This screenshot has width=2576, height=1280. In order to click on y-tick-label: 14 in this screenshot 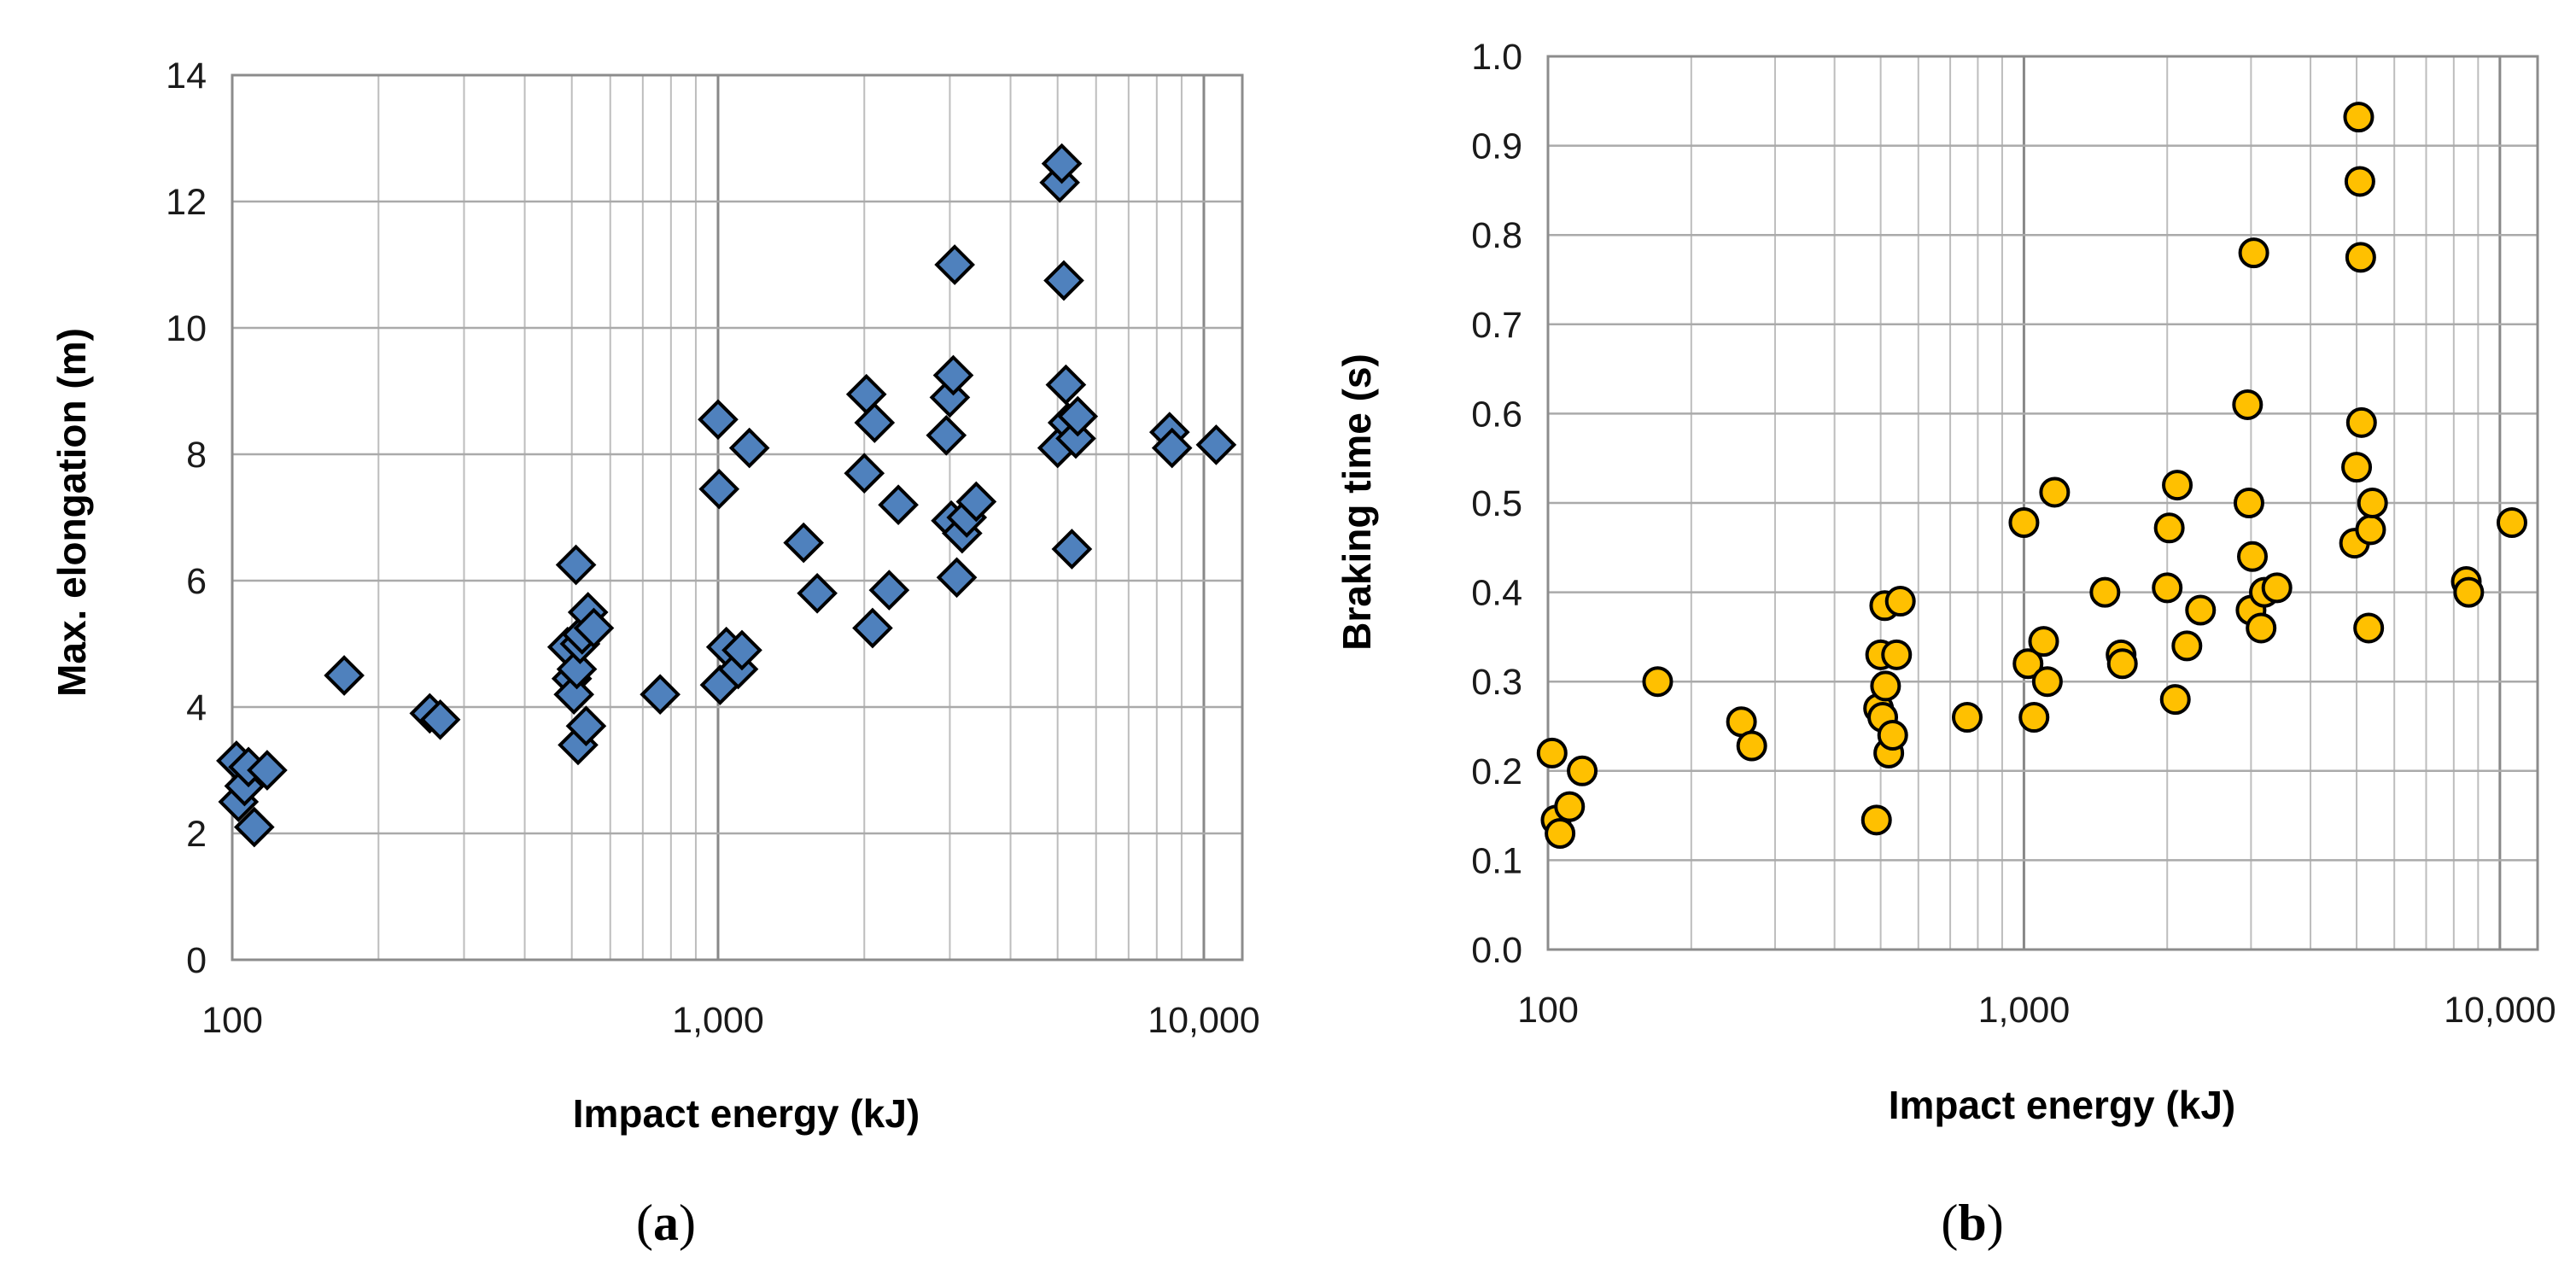, I will do `click(186, 76)`.